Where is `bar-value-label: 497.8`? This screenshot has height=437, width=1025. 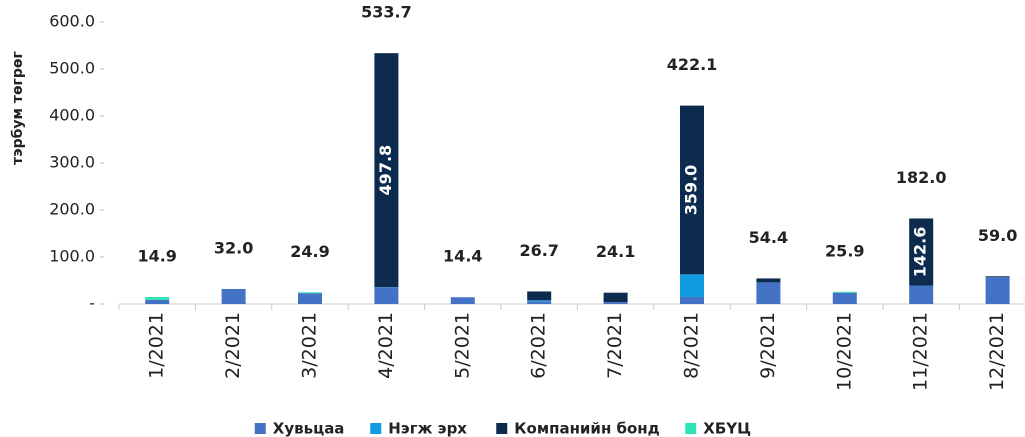
bar-value-label: 497.8 is located at coordinates (385, 170).